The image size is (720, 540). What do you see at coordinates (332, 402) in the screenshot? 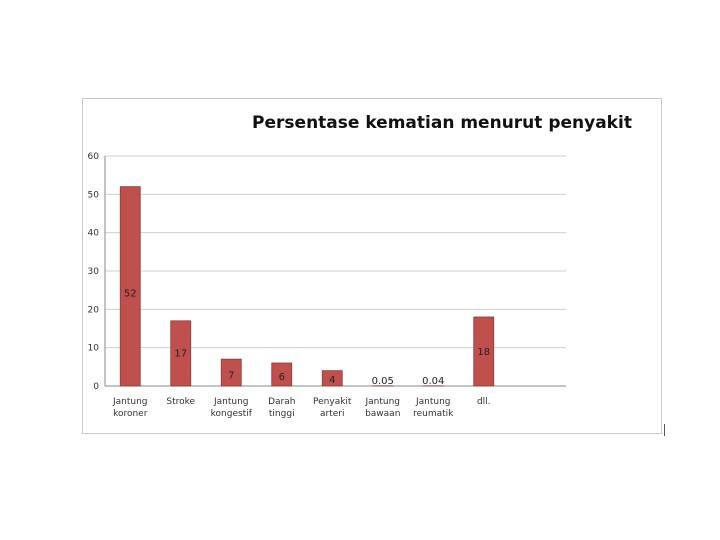
I see `x-tick-label-4-0: Penyakit` at bounding box center [332, 402].